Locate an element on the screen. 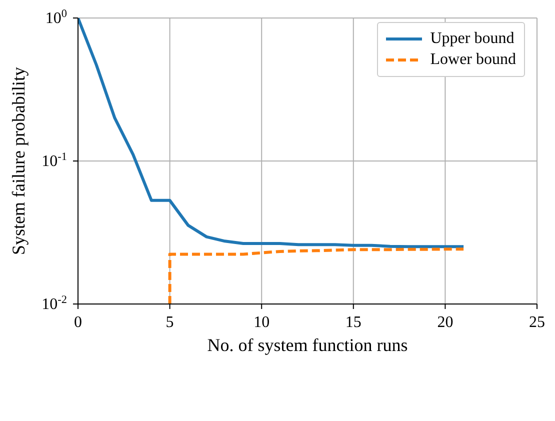  x-tick-label: 25 is located at coordinates (537, 322).